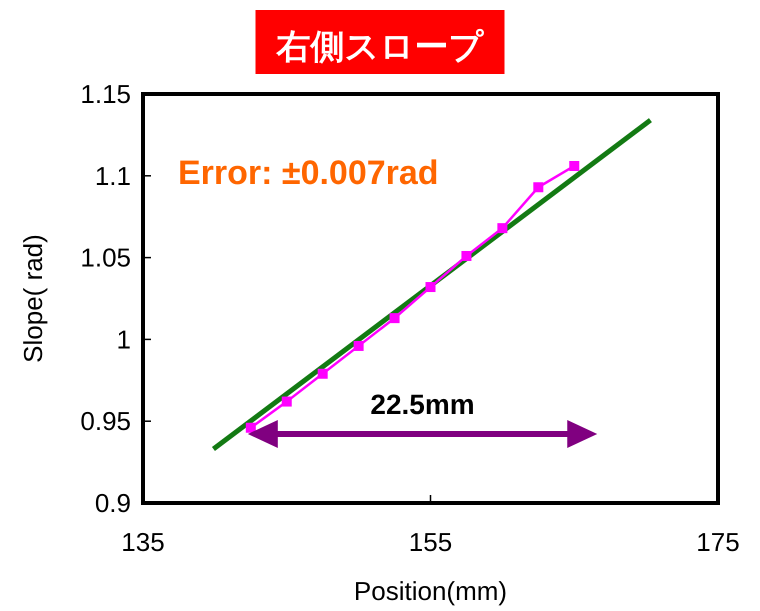 The image size is (760, 611). I want to click on chart-title: 右側スロープ, so click(380, 47).